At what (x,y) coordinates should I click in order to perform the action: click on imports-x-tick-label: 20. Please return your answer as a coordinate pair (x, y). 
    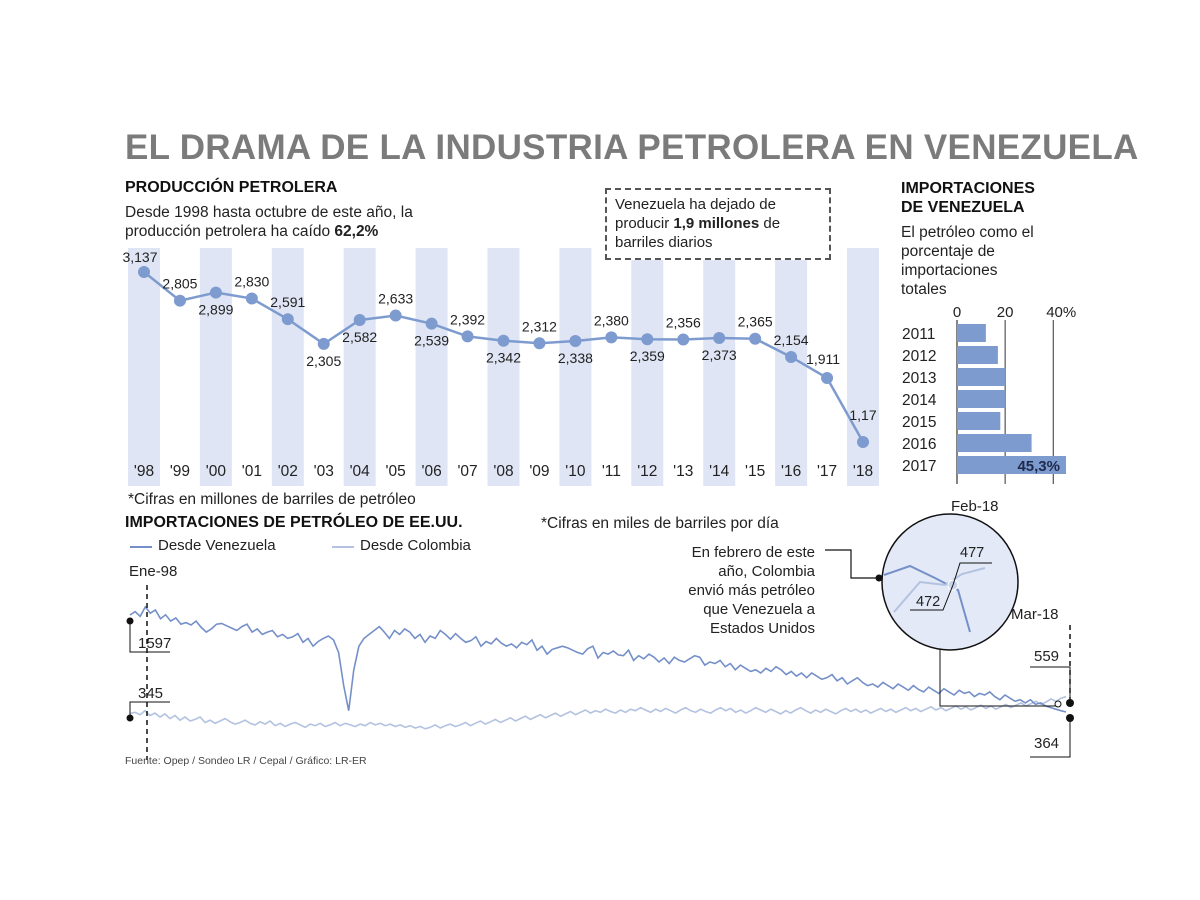
    Looking at the image, I should click on (1005, 312).